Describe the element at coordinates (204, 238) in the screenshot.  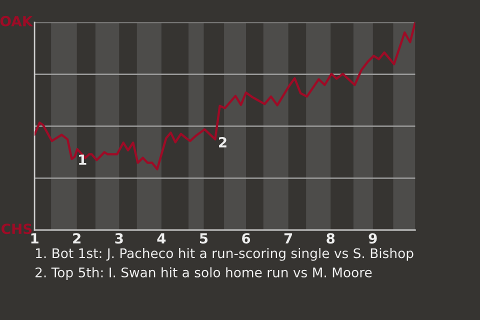
I see `x-tick-label: 5` at that location.